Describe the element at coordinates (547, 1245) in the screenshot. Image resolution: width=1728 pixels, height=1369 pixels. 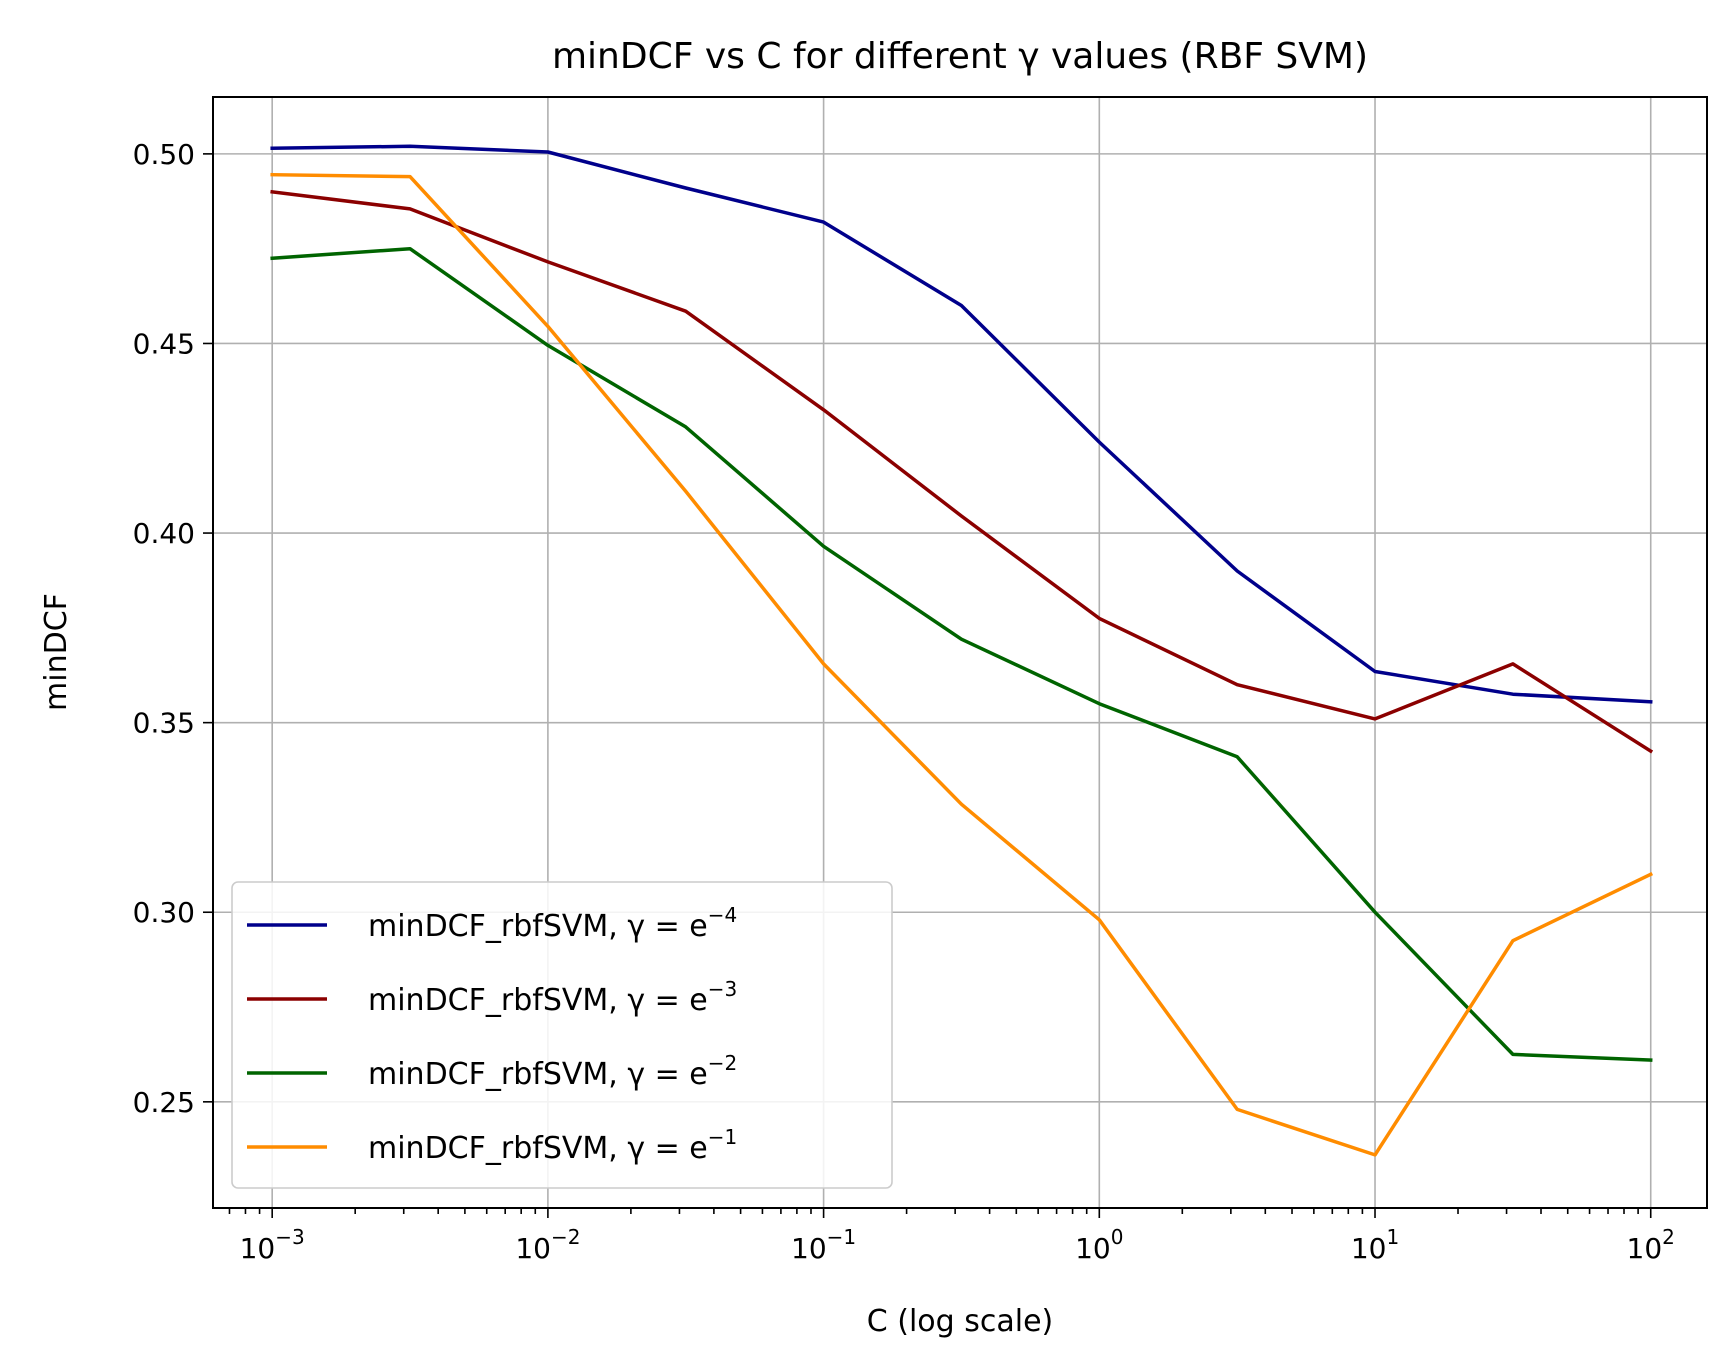
I see `x-tick-label: 10⁻²` at that location.